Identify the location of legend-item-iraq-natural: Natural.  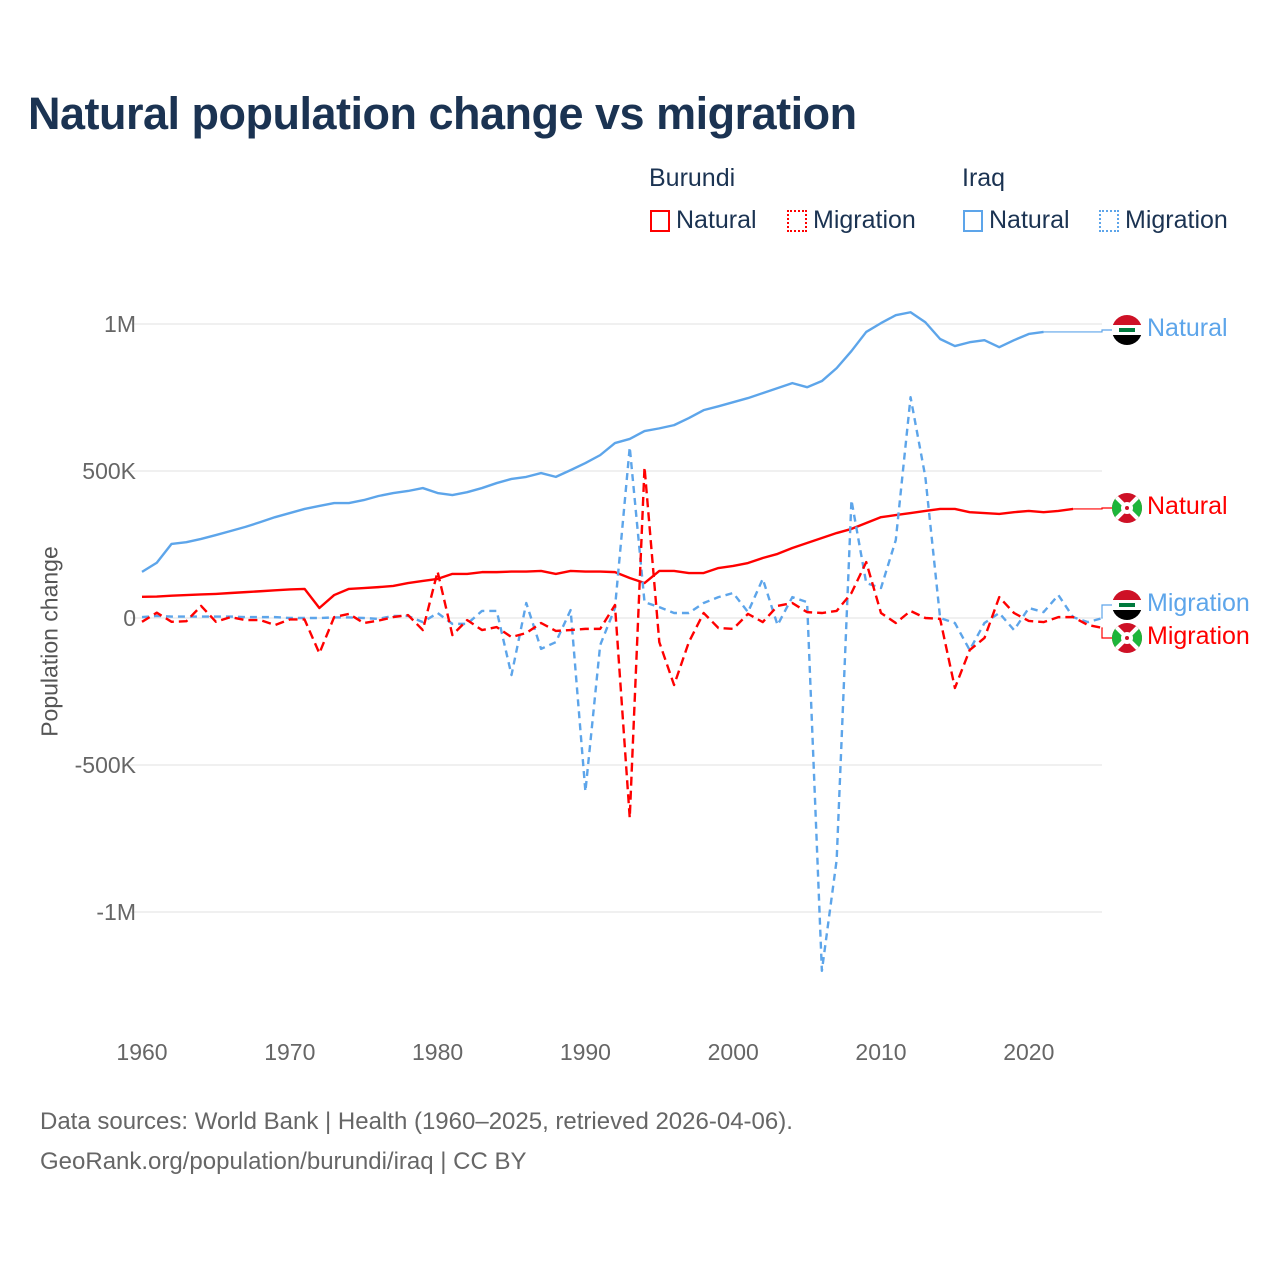
(1016, 220).